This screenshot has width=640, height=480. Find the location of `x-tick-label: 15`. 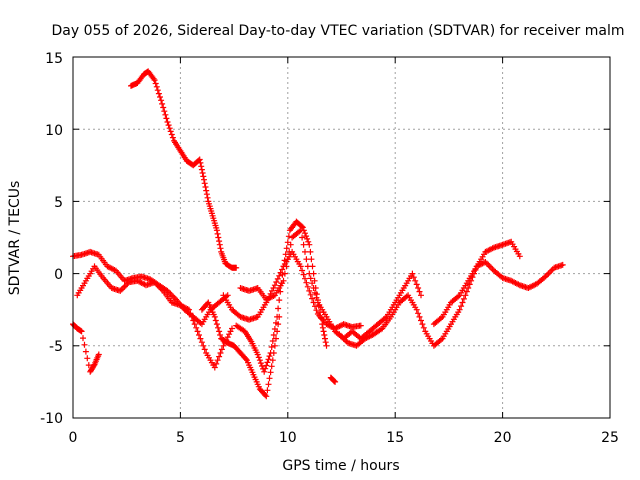

x-tick-label: 15 is located at coordinates (395, 438).